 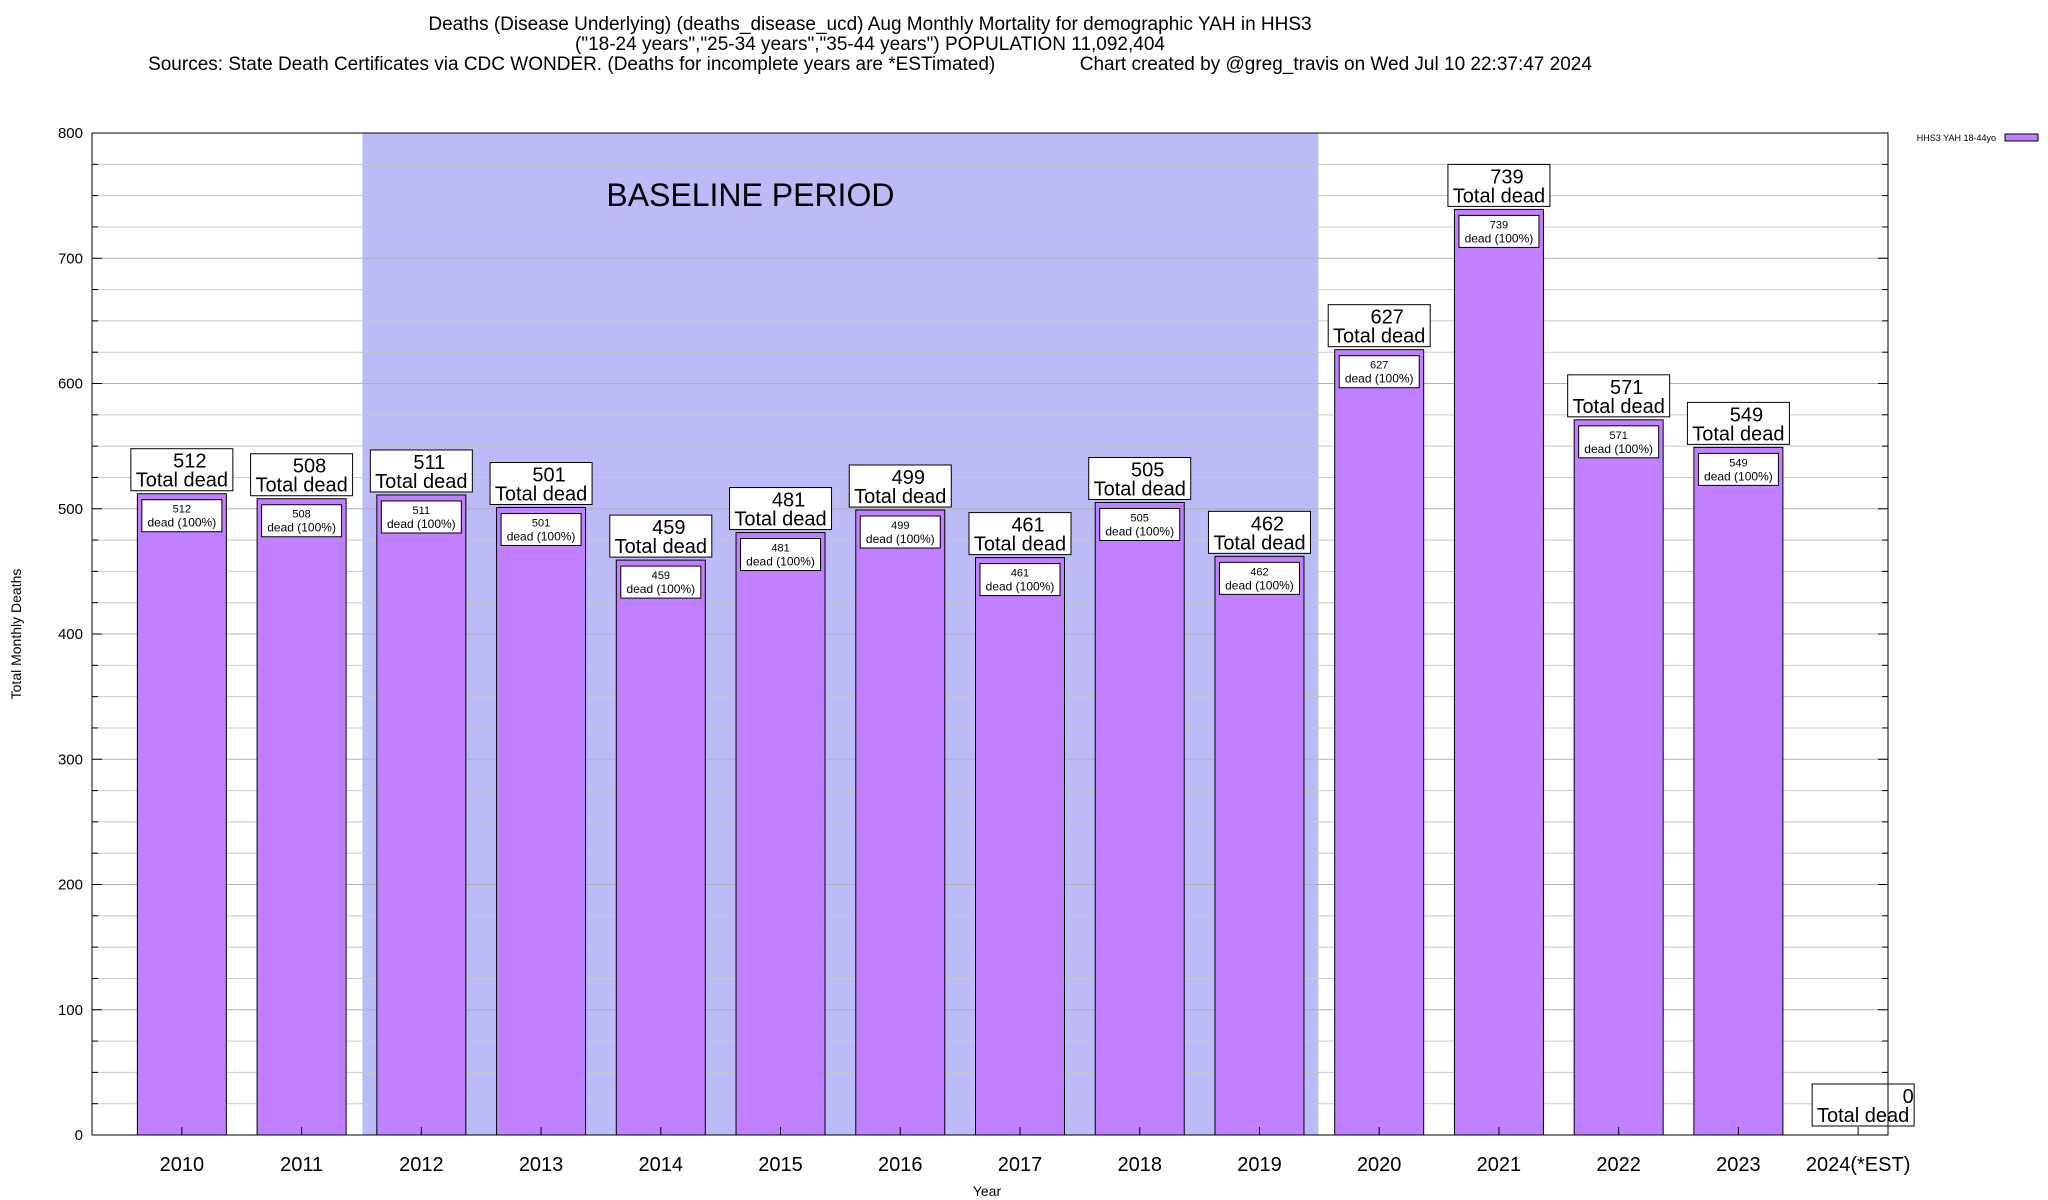 What do you see at coordinates (1618, 436) in the screenshot?
I see `inner-value-label: 571` at bounding box center [1618, 436].